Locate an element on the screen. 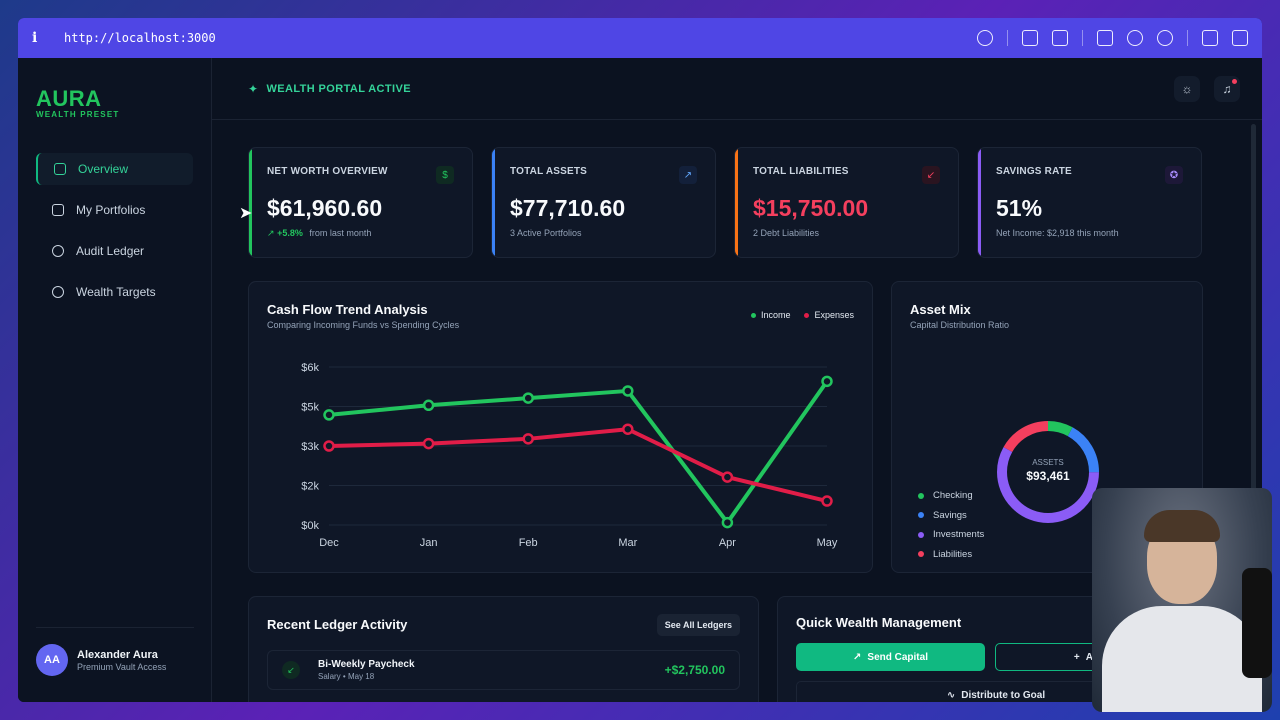 Image resolution: width=1280 pixels, height=720 pixels. legend-savings: Savings is located at coordinates (951, 516).